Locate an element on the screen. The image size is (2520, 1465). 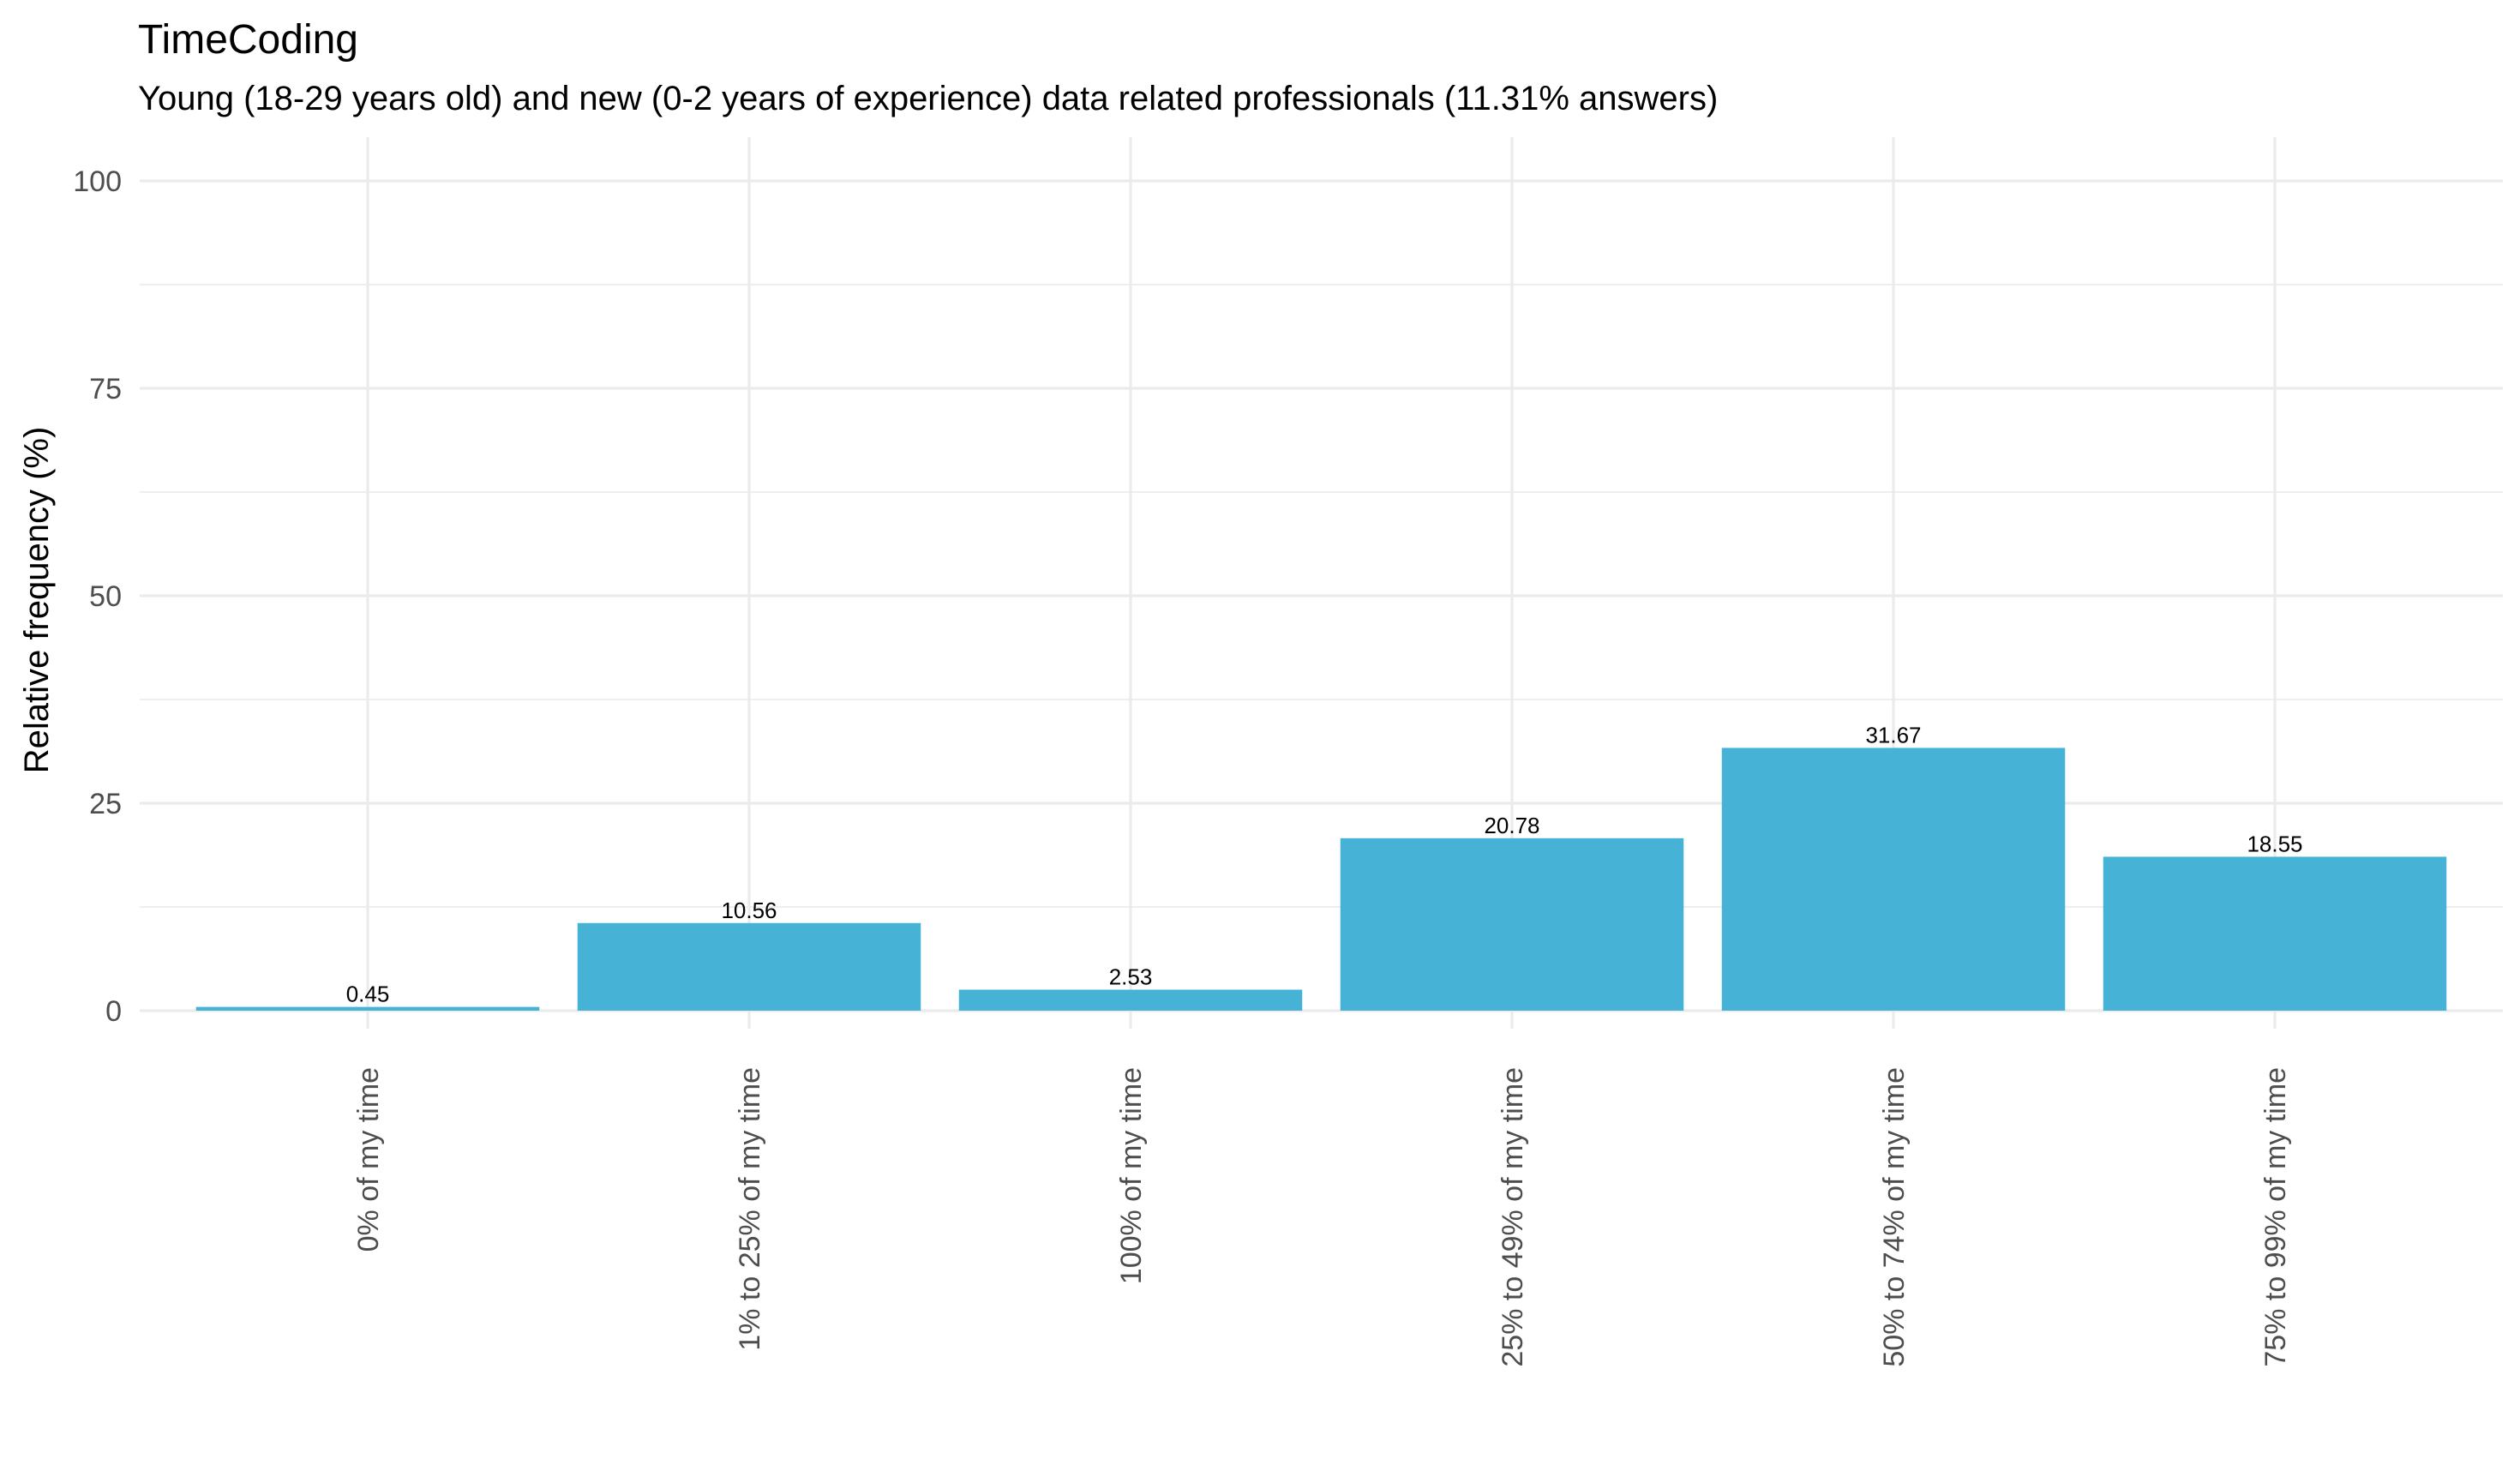
y-tick-label: 25 is located at coordinates (105, 804).